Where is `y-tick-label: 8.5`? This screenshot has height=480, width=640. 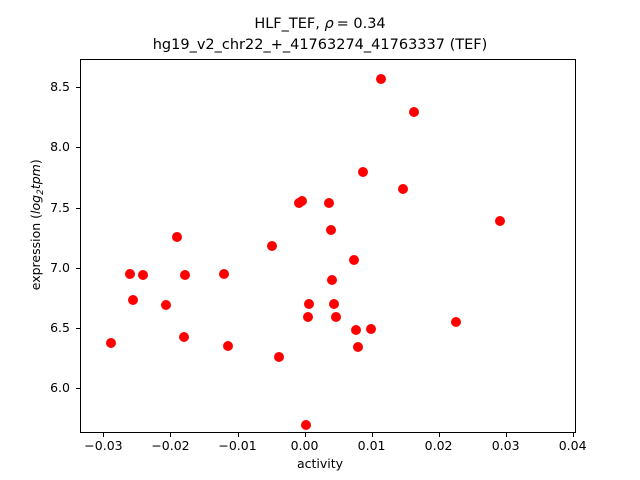 y-tick-label: 8.5 is located at coordinates (60, 87).